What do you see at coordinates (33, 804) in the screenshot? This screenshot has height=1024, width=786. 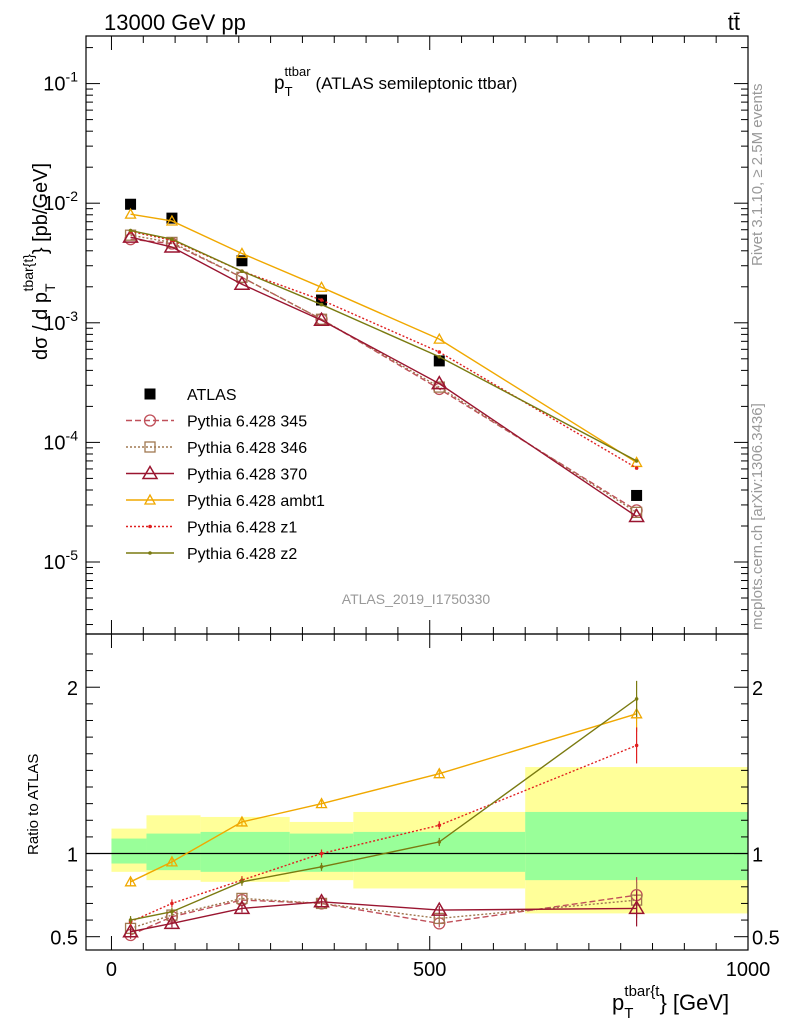 I see `ratio-y-label: Ratio to ATLAS` at bounding box center [33, 804].